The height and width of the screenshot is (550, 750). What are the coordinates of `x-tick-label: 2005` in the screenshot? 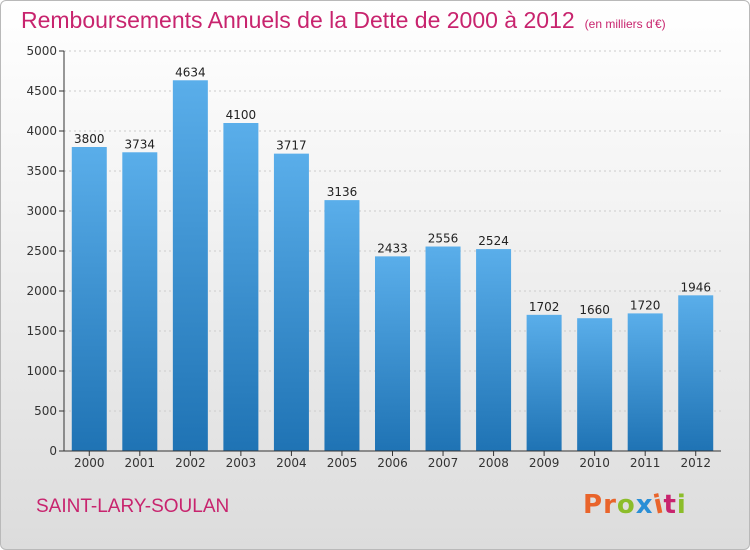 It's located at (342, 463).